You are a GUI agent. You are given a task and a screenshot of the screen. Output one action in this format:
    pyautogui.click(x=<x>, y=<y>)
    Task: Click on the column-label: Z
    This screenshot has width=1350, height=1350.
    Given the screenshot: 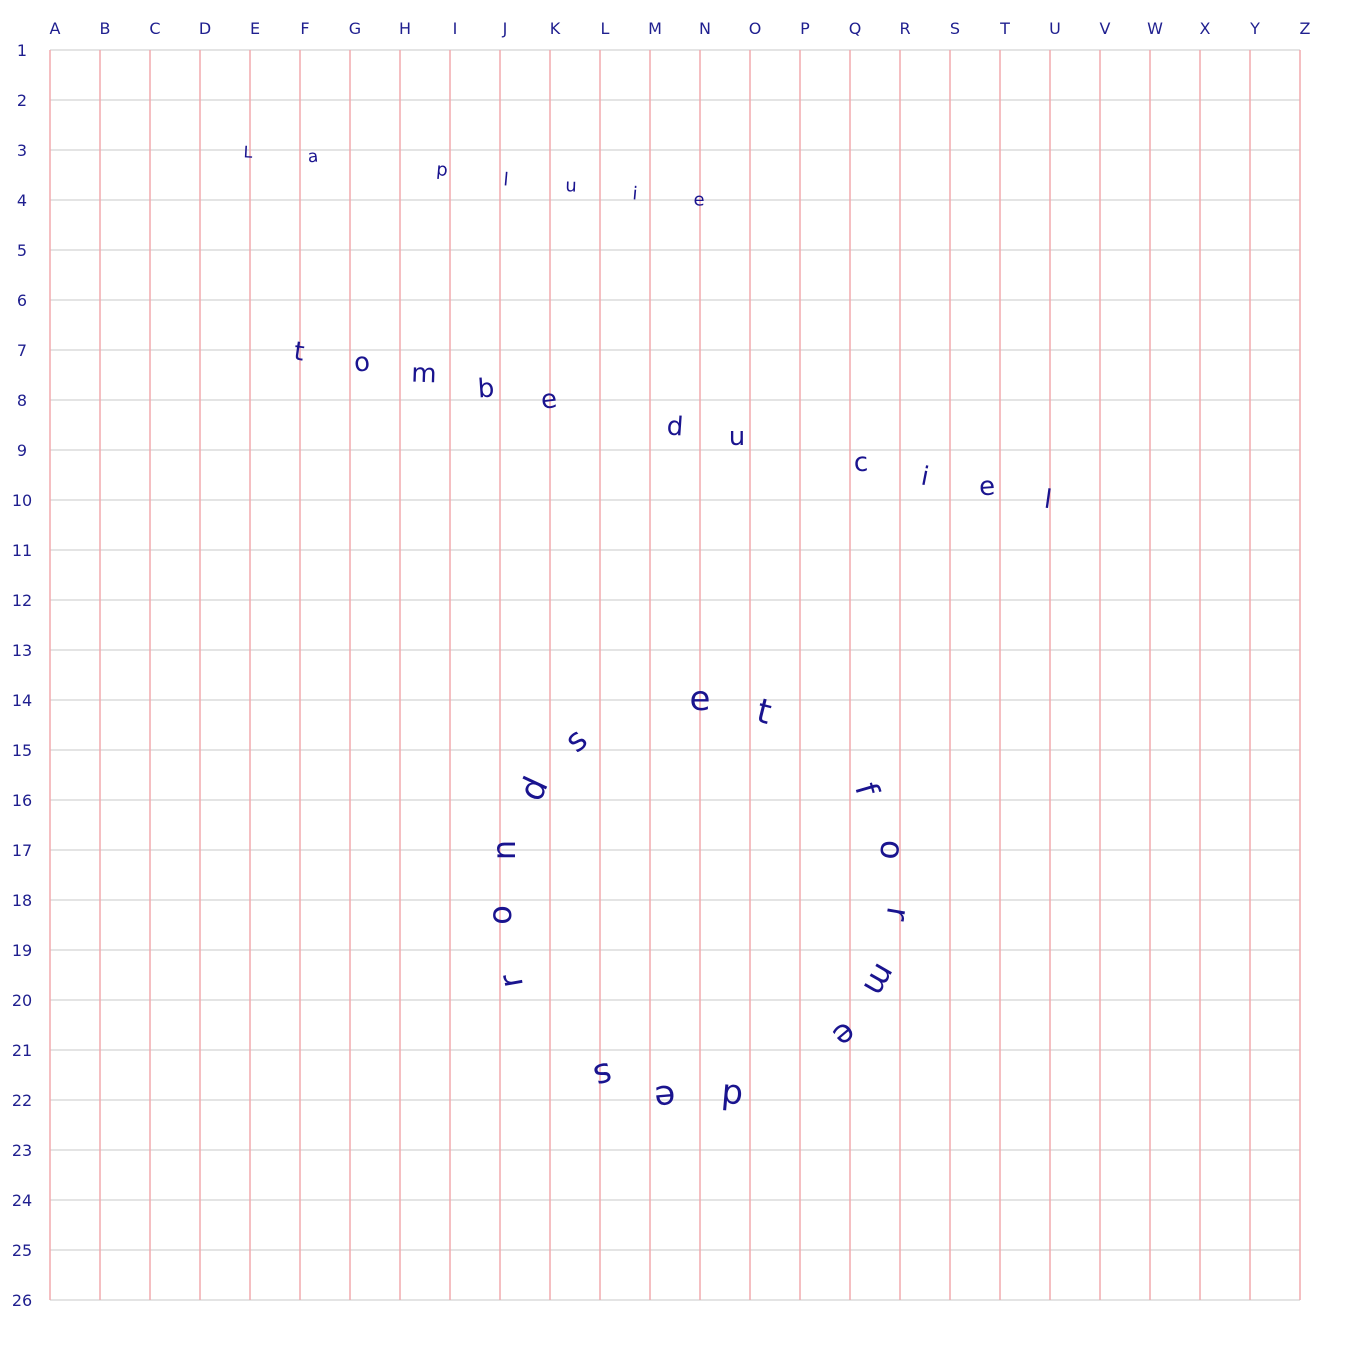 What is the action you would take?
    pyautogui.click(x=1305, y=28)
    